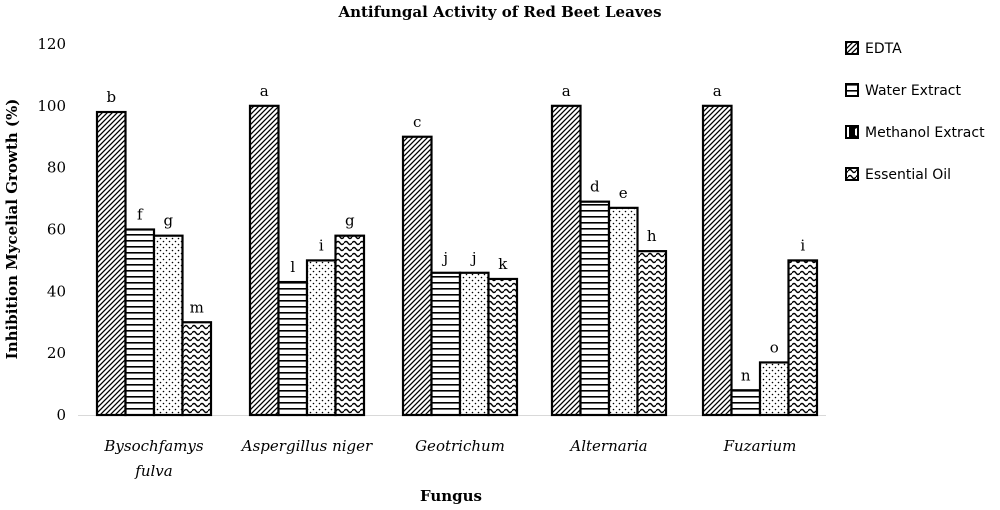  Describe the element at coordinates (111, 97) in the screenshot. I see `bar-letter: b` at that location.